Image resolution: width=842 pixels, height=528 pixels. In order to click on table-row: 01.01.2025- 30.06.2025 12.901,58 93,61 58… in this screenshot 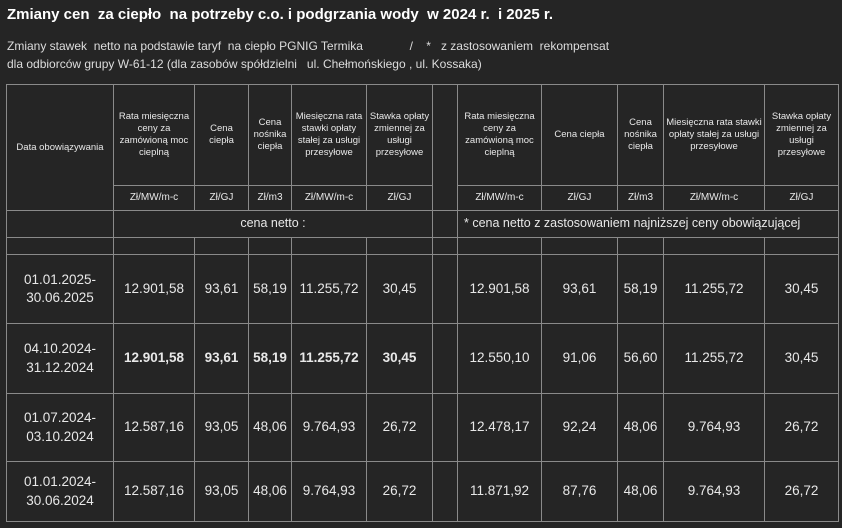, I will do `click(422, 289)`.